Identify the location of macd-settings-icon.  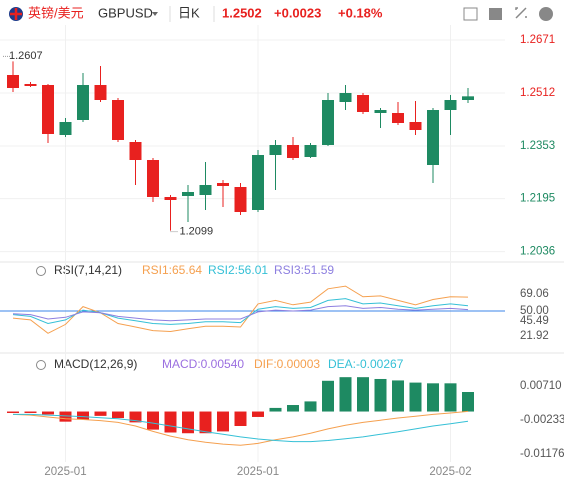
(41, 365).